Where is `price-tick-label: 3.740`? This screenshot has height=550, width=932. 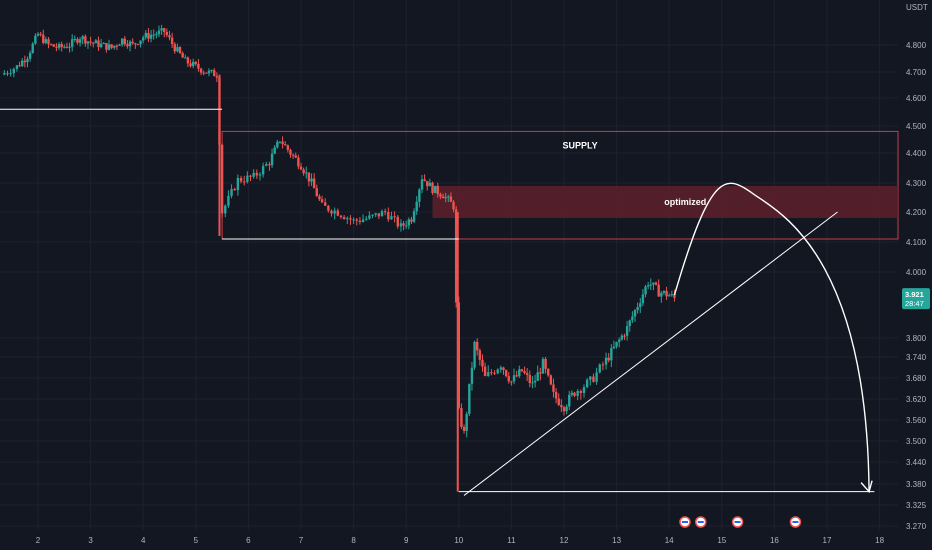 price-tick-label: 3.740 is located at coordinates (916, 357).